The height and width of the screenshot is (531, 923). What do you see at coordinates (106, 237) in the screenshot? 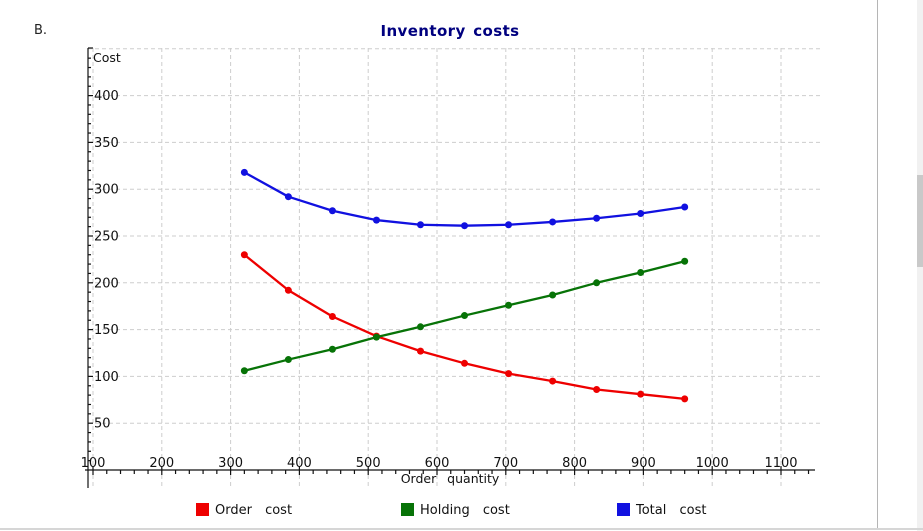
I see `y-tick-label: 250` at bounding box center [106, 237].